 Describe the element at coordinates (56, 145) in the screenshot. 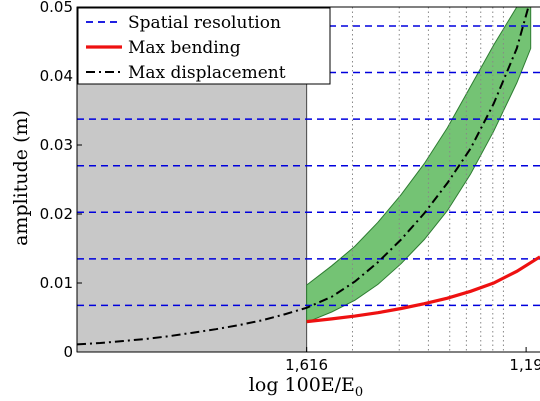

I see `y-tick-label: 0.03` at that location.